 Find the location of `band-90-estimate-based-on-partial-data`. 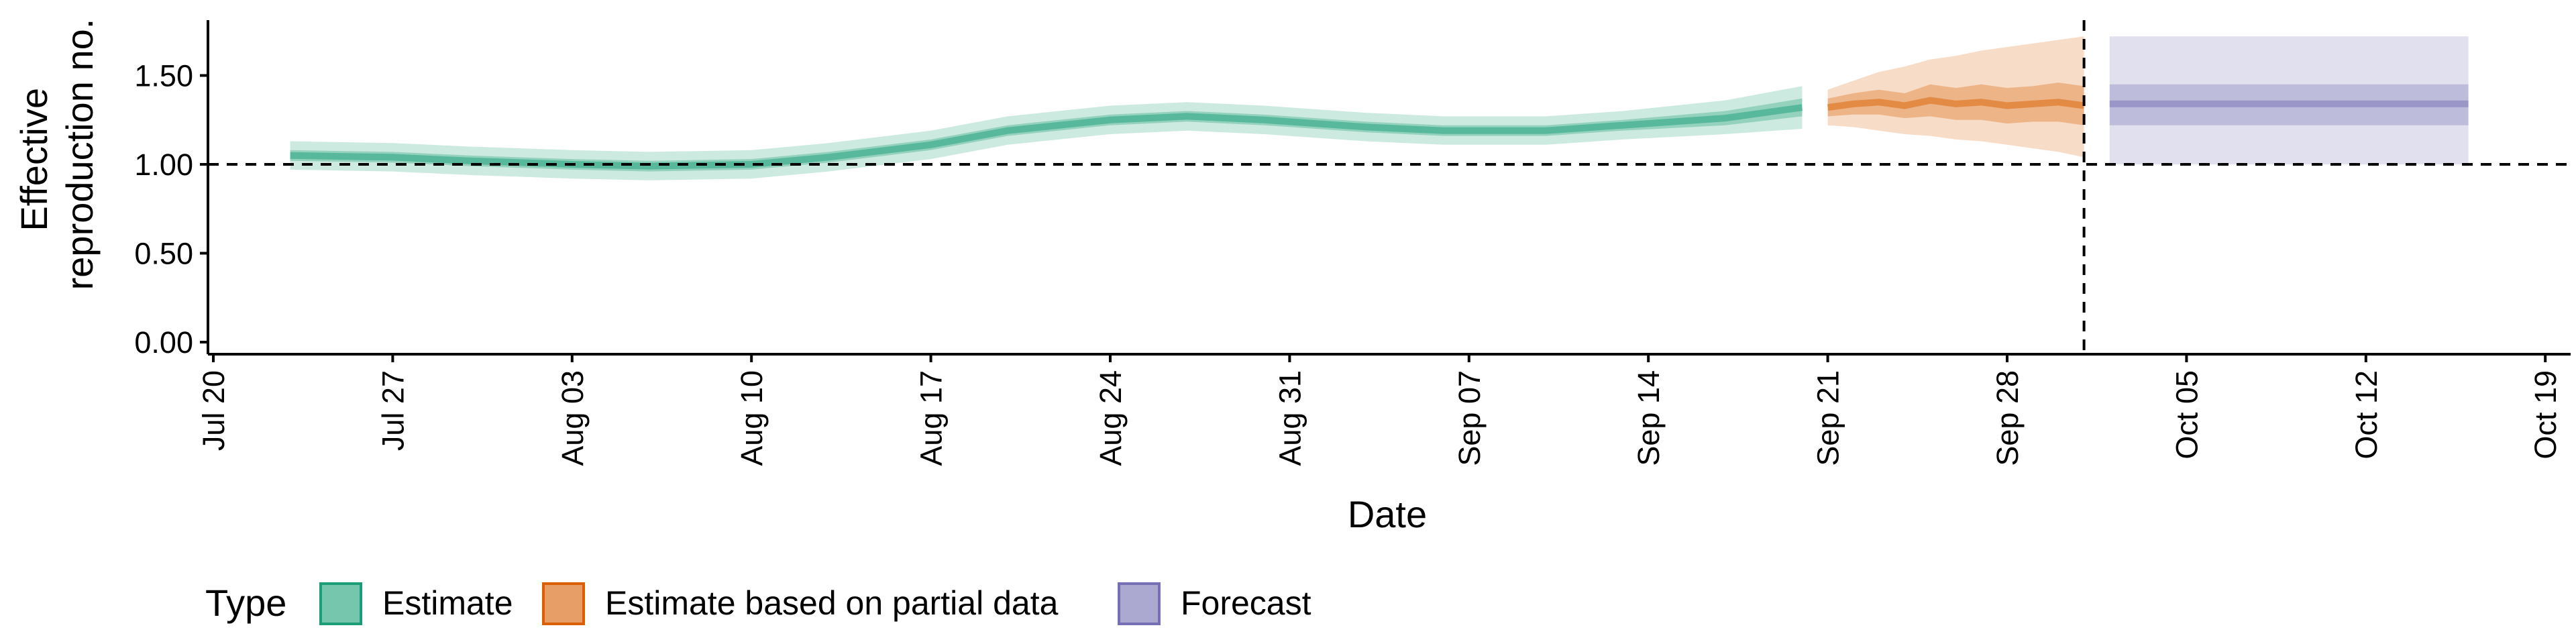

band-90-estimate-based-on-partial-data is located at coordinates (1955, 97).